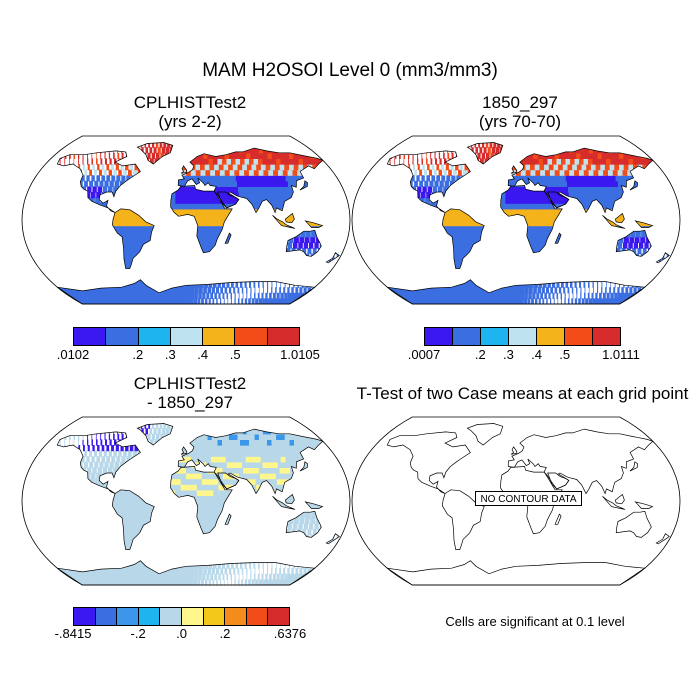  Describe the element at coordinates (190, 121) in the screenshot. I see `panel-1-title-line2: (yrs 2-2)` at that location.